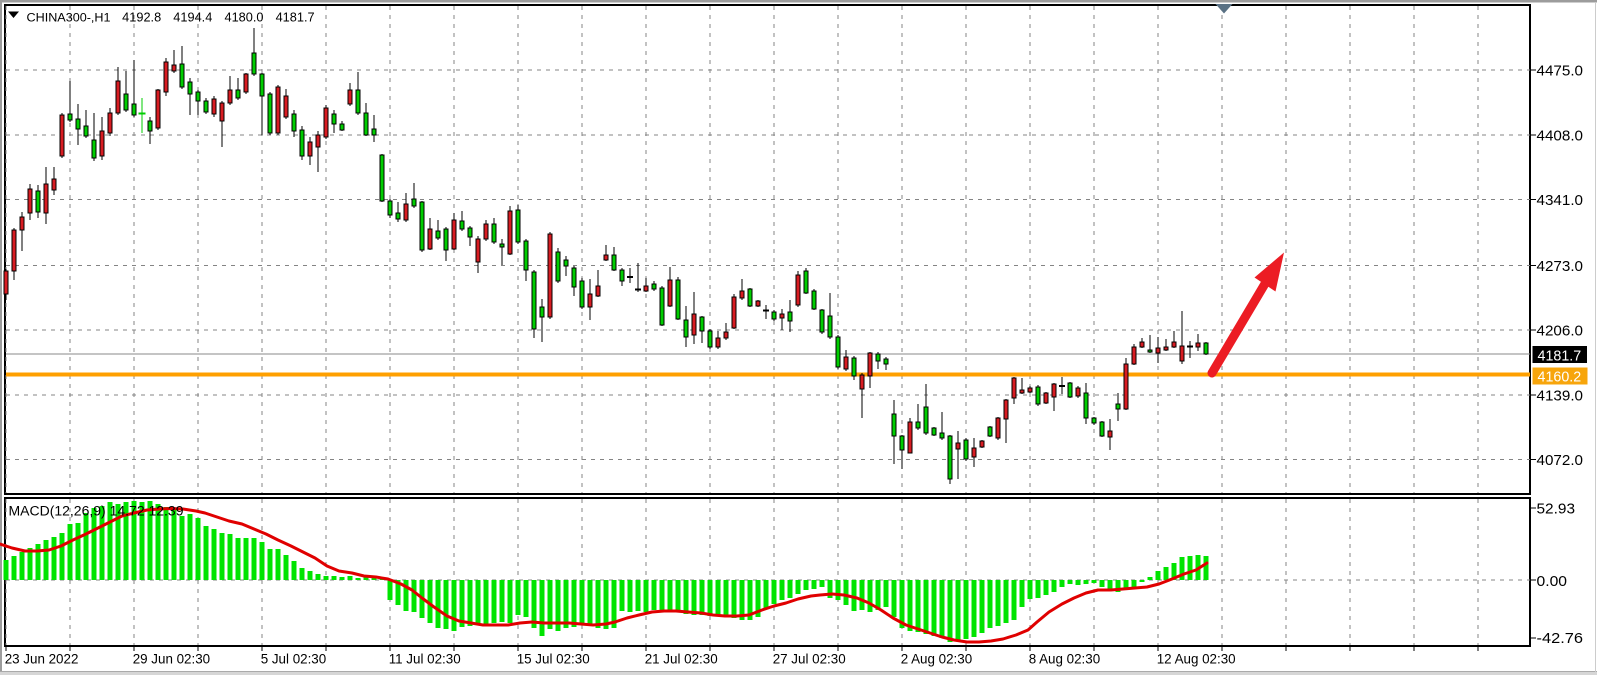  Describe the element at coordinates (171, 658) in the screenshot. I see `svg-text: 29 Jun 02:30` at that location.